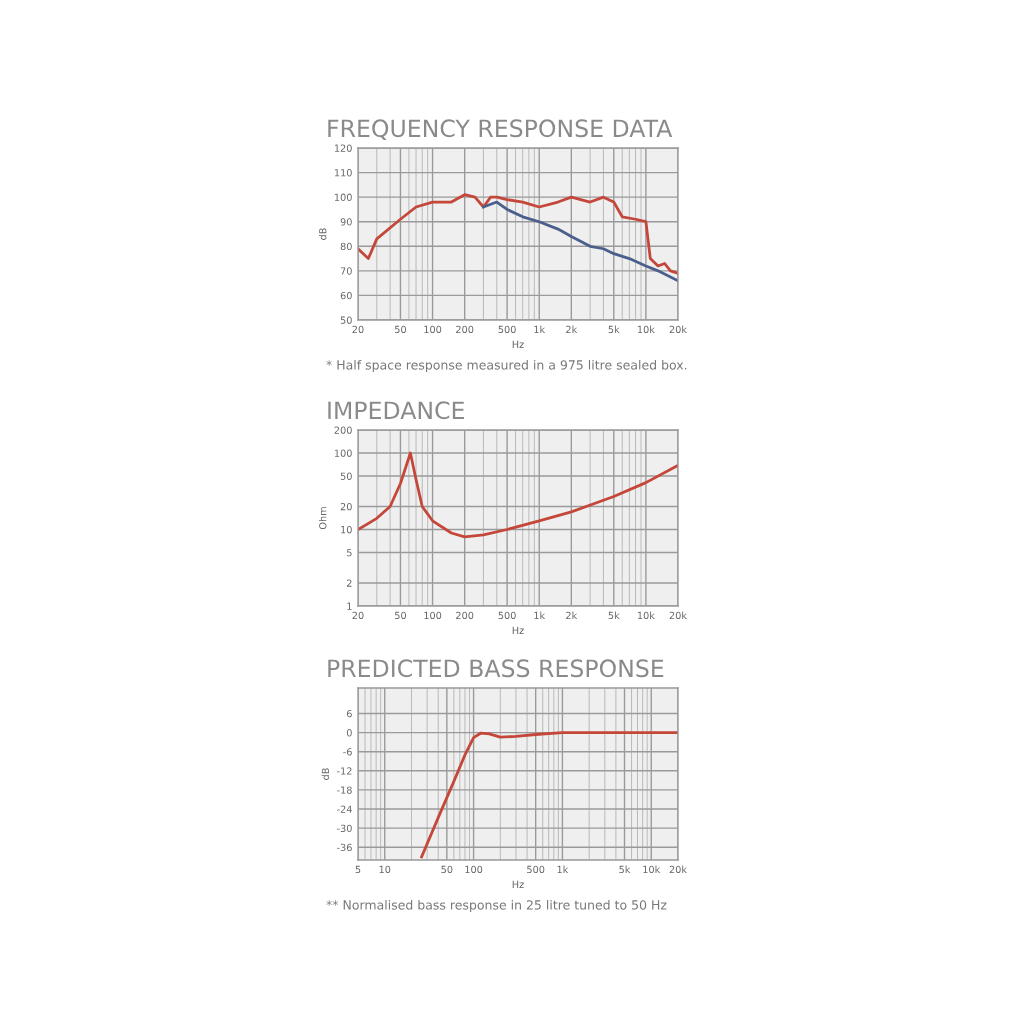 The width and height of the screenshot is (1020, 1020). Describe the element at coordinates (500, 129) in the screenshot. I see `chart-title: FREQUENCY RESPONSE DATA` at that location.